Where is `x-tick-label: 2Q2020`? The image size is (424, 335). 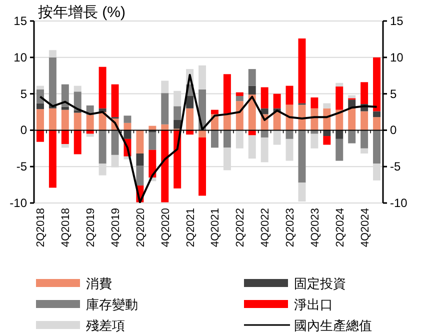 x-tick-label: 2Q2020 is located at coordinates (140, 228).